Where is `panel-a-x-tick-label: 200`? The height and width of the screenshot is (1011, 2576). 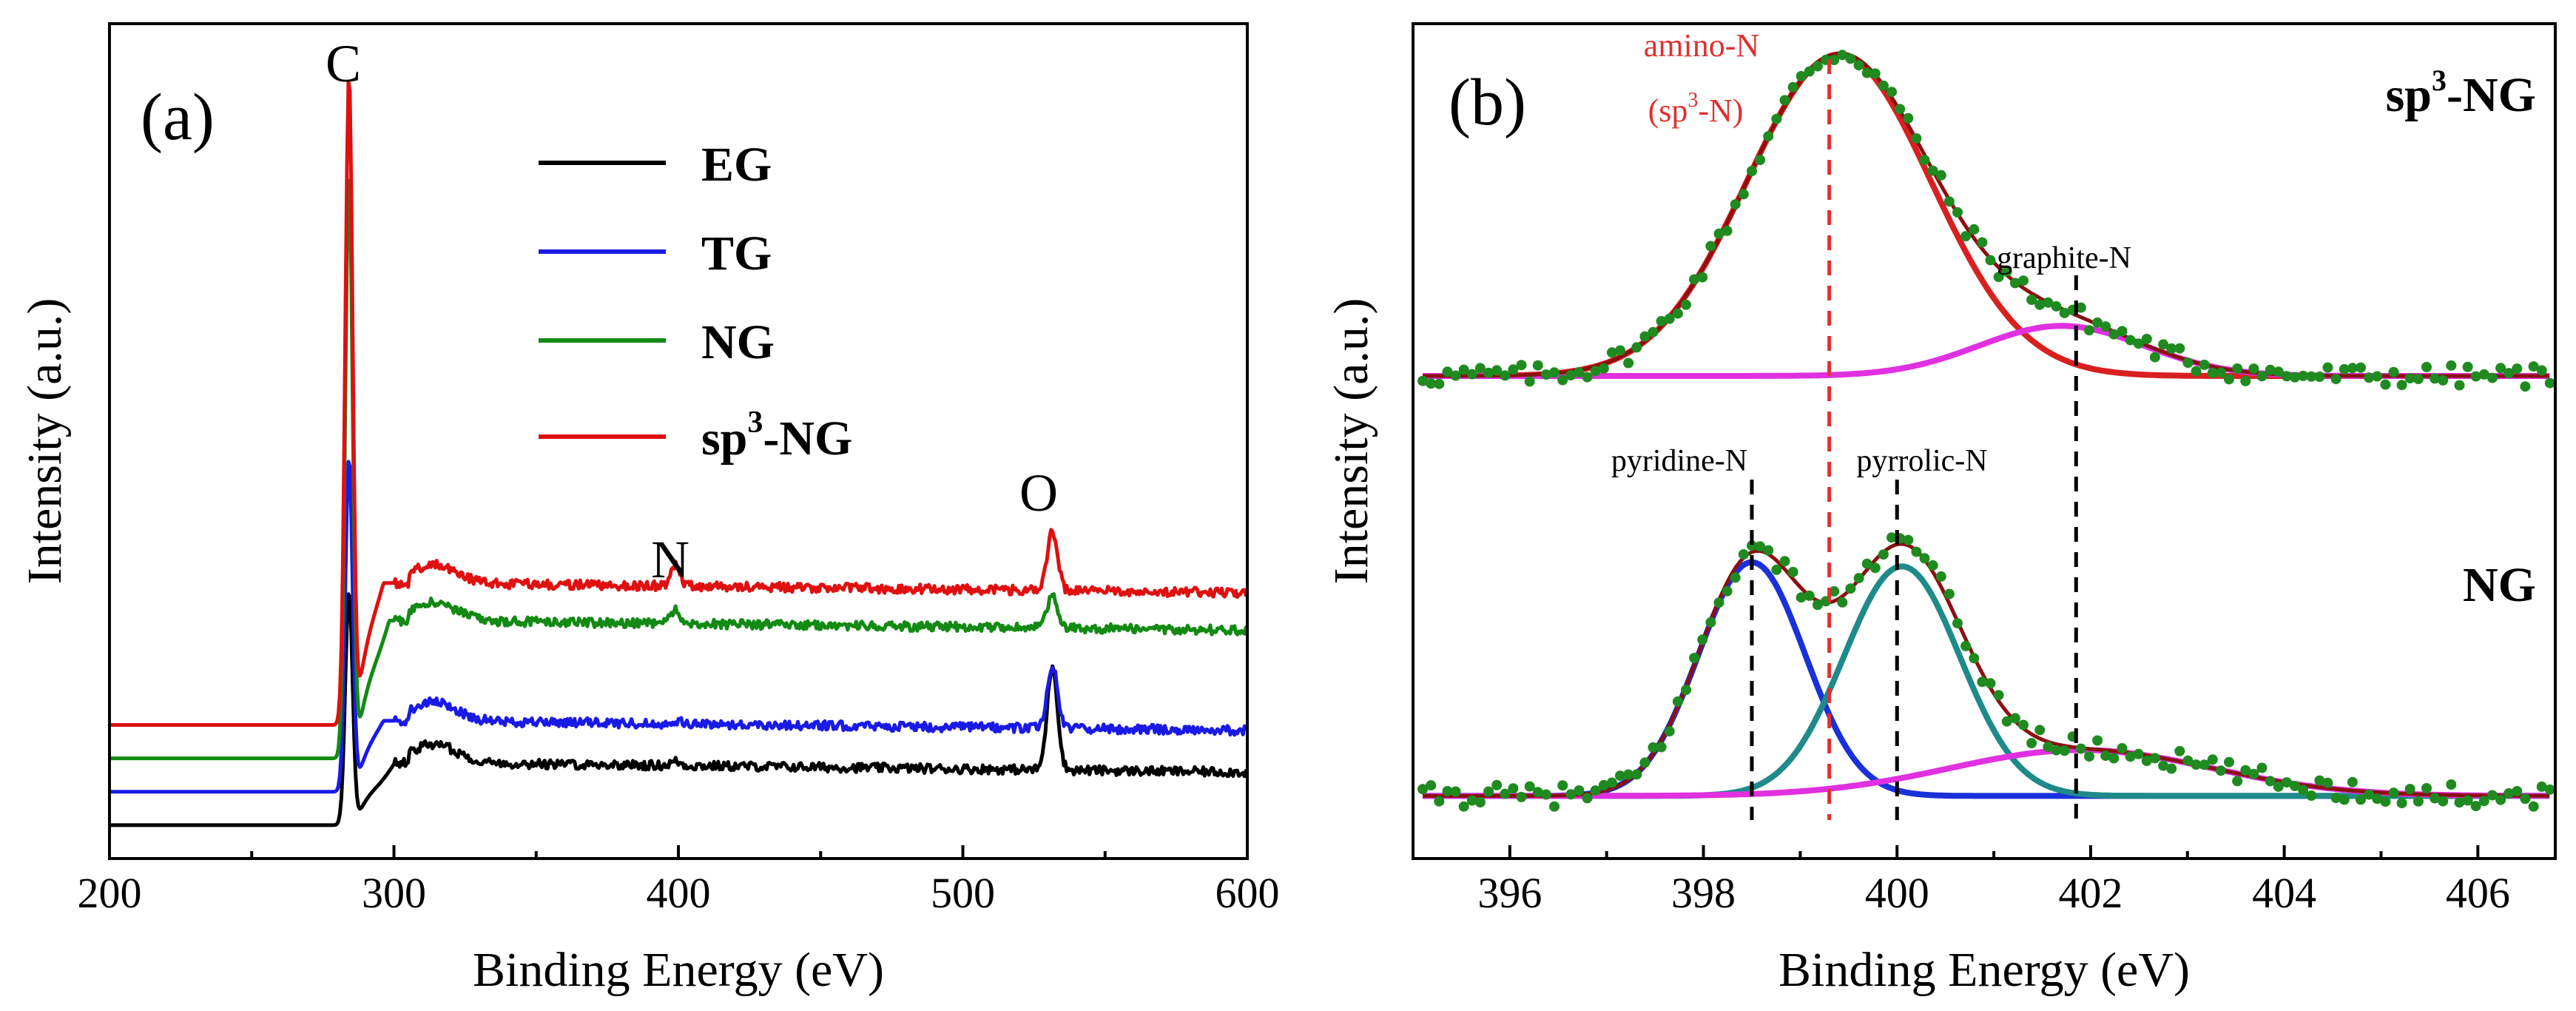
panel-a-x-tick-label: 200 is located at coordinates (110, 893).